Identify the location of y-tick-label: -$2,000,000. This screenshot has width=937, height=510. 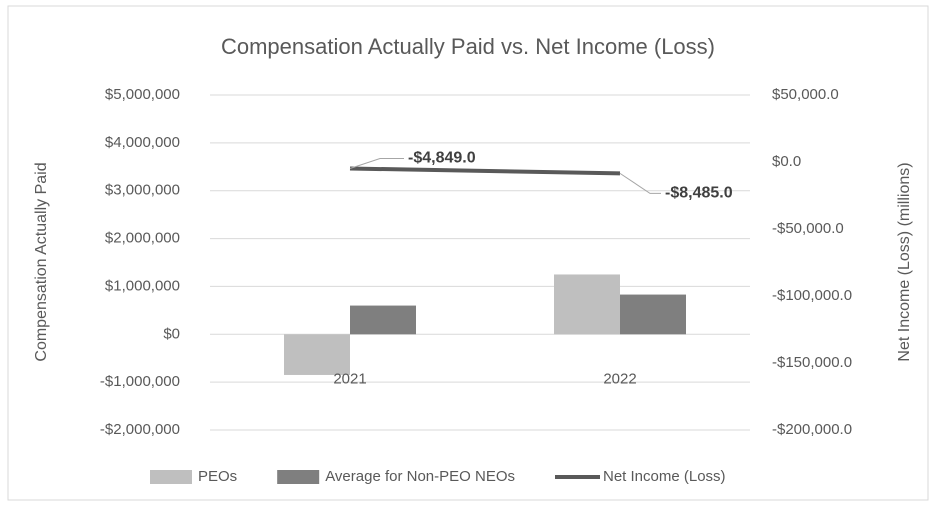
(140, 429).